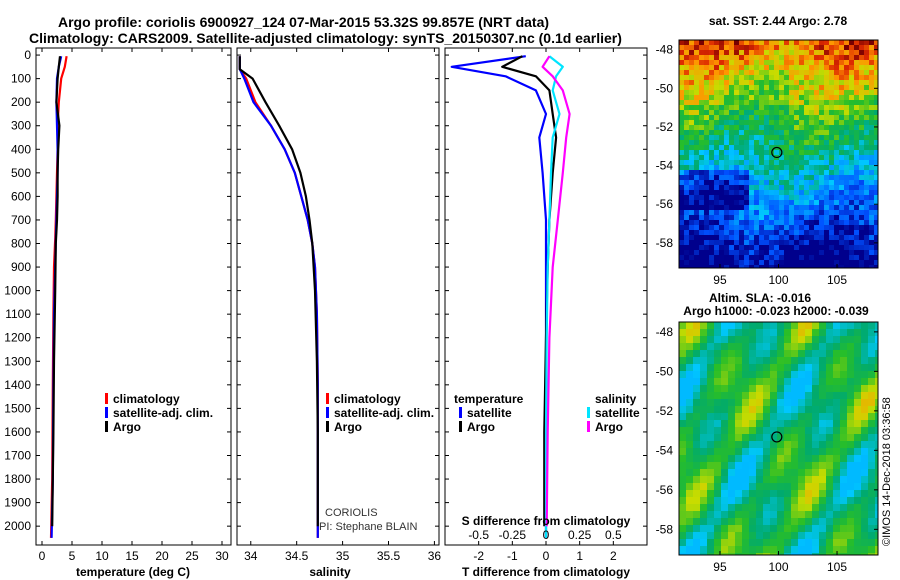  Describe the element at coordinates (251, 556) in the screenshot. I see `x-tick-label: 34` at that location.